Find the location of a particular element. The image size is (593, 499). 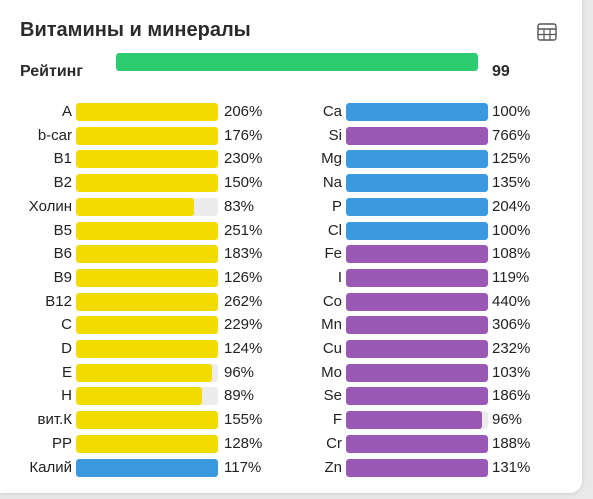

nutrient-percent: 131% is located at coordinates (511, 467).